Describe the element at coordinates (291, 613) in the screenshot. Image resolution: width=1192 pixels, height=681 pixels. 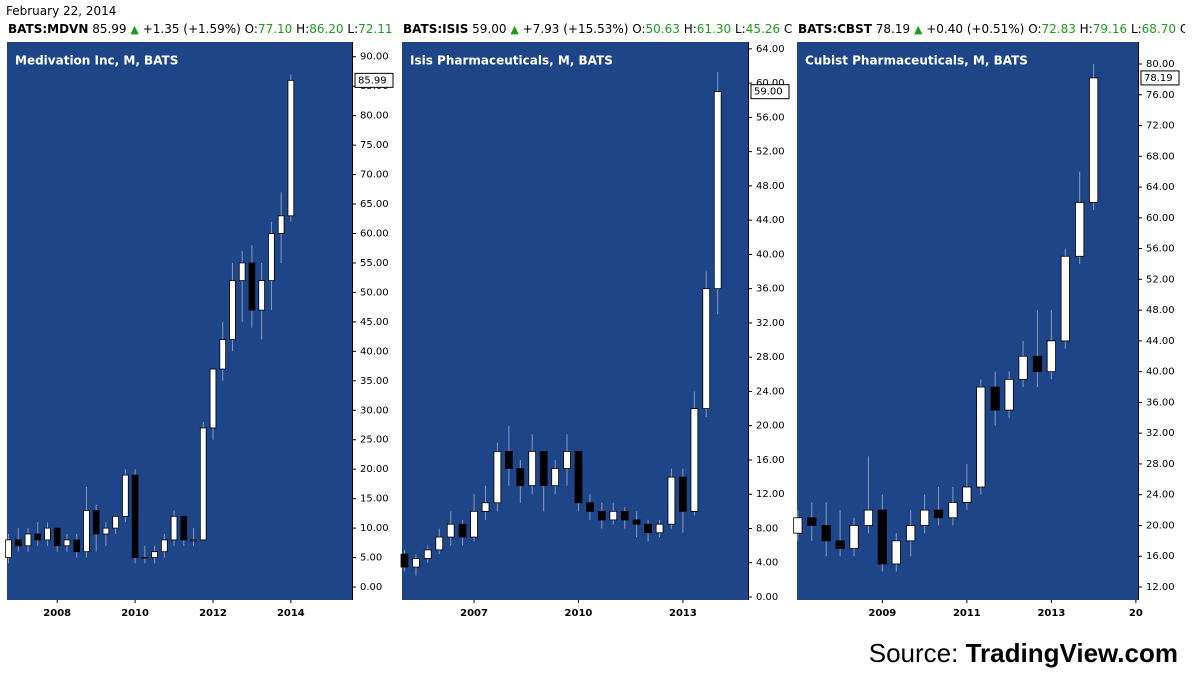
I see `x-tick-label: 2014` at that location.